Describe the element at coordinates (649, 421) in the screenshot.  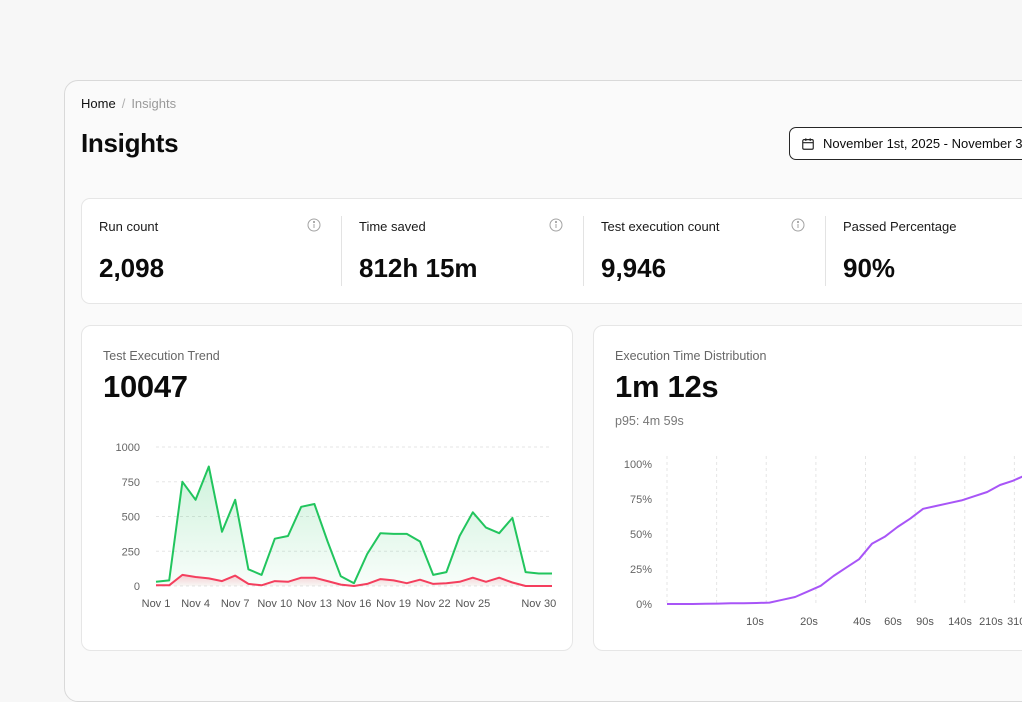
I see `card-subtitle: p95: 4m 59s` at that location.